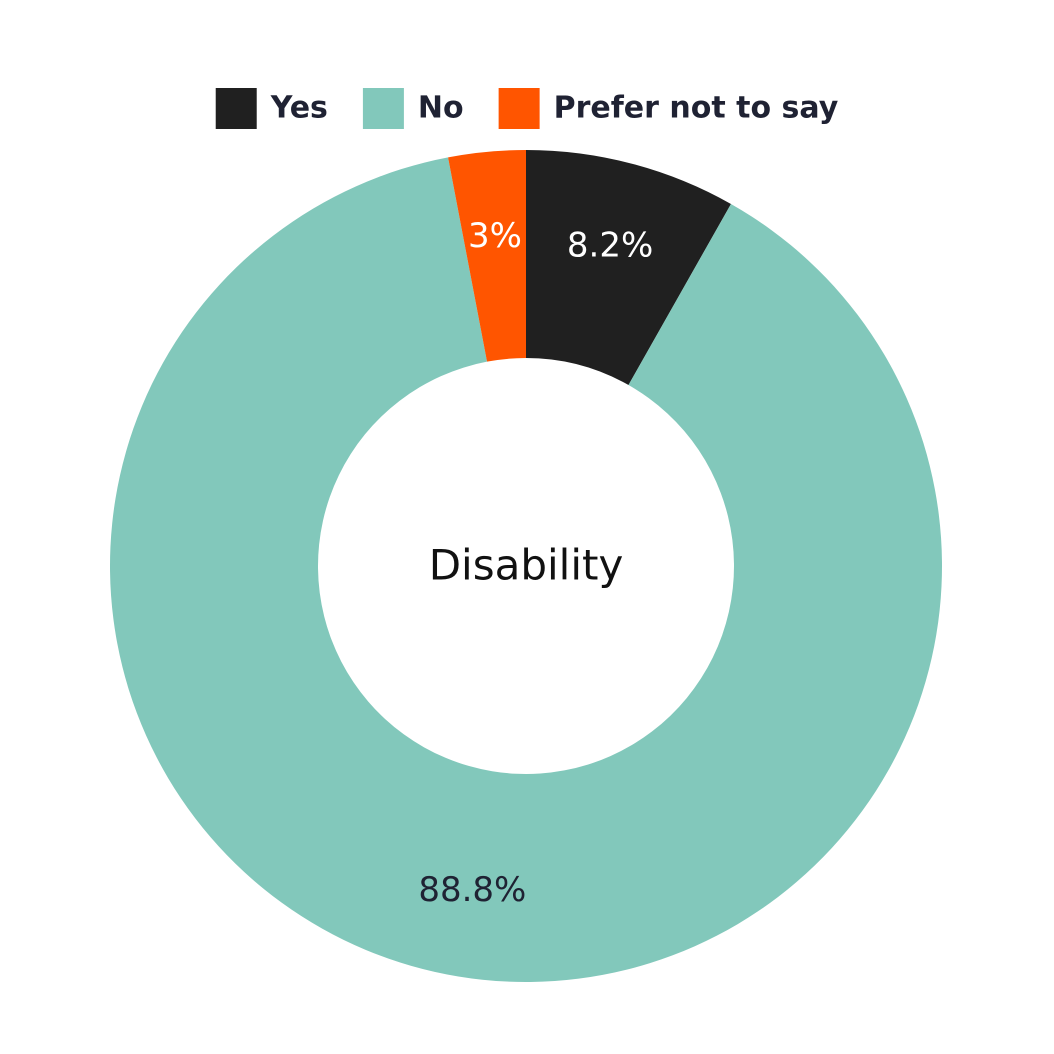 The image size is (1054, 1054). Describe the element at coordinates (495, 236) in the screenshot. I see `value-label: 3%` at that location.